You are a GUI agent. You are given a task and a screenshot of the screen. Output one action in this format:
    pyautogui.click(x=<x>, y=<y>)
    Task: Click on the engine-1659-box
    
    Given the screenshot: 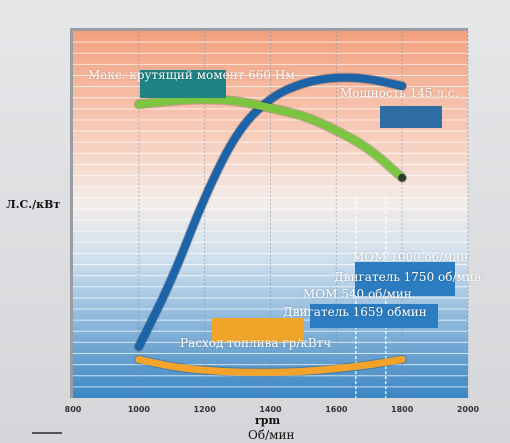 What is the action you would take?
    pyautogui.click(x=374, y=316)
    